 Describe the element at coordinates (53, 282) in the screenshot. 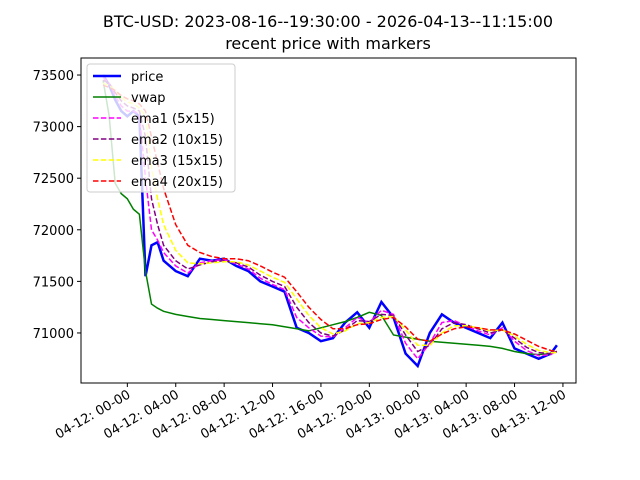

I see `y-tick-label: 71500` at that location.